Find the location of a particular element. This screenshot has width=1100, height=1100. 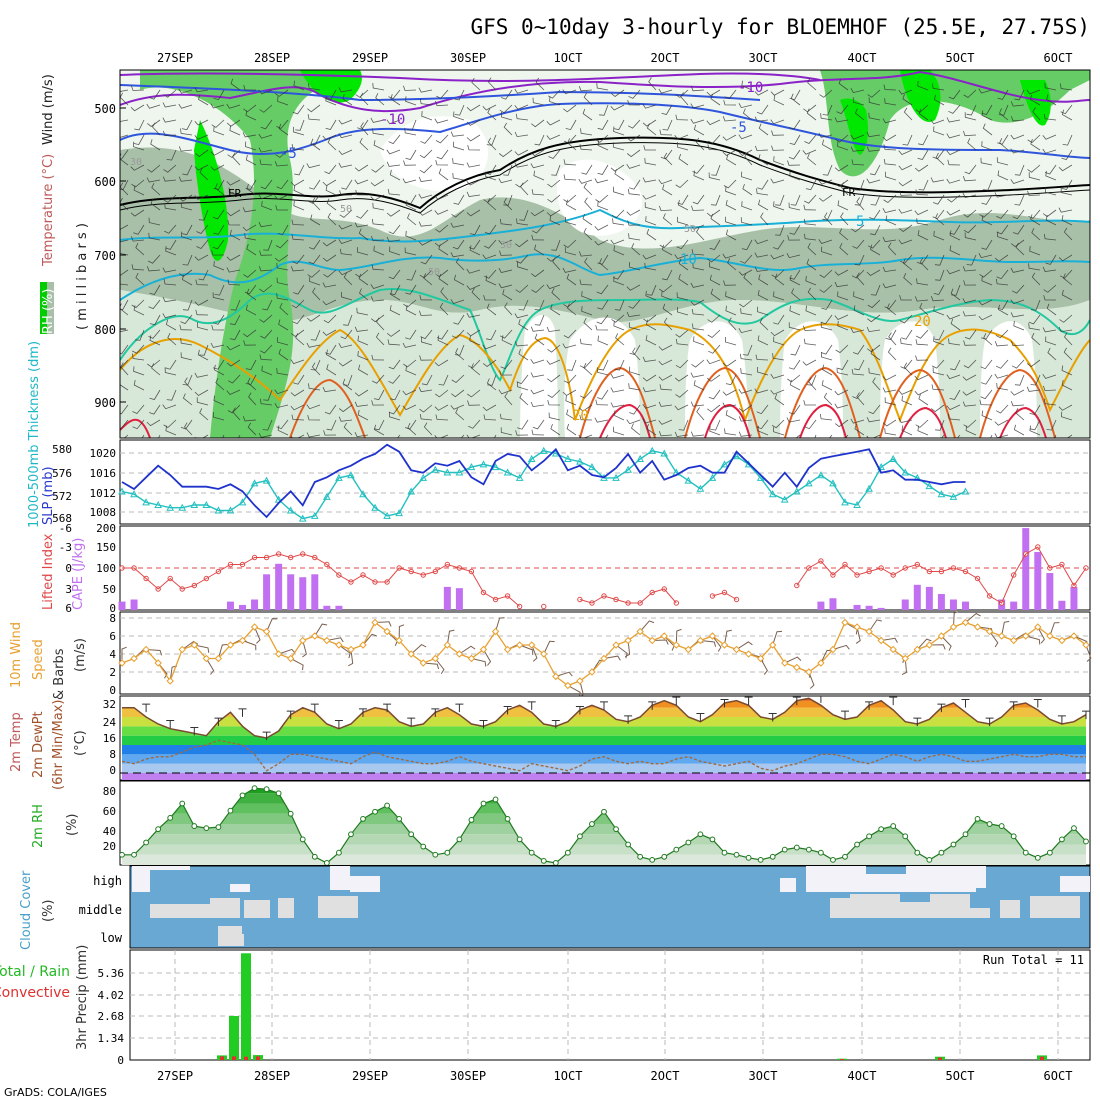

cloud-panel: high middle low Cloud Cover (%) is located at coordinates (555, 907).